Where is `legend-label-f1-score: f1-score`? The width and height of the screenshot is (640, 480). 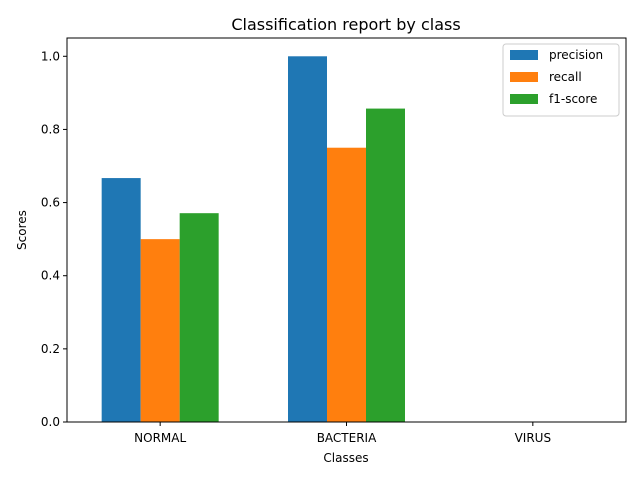 legend-label-f1-score: f1-score is located at coordinates (573, 99).